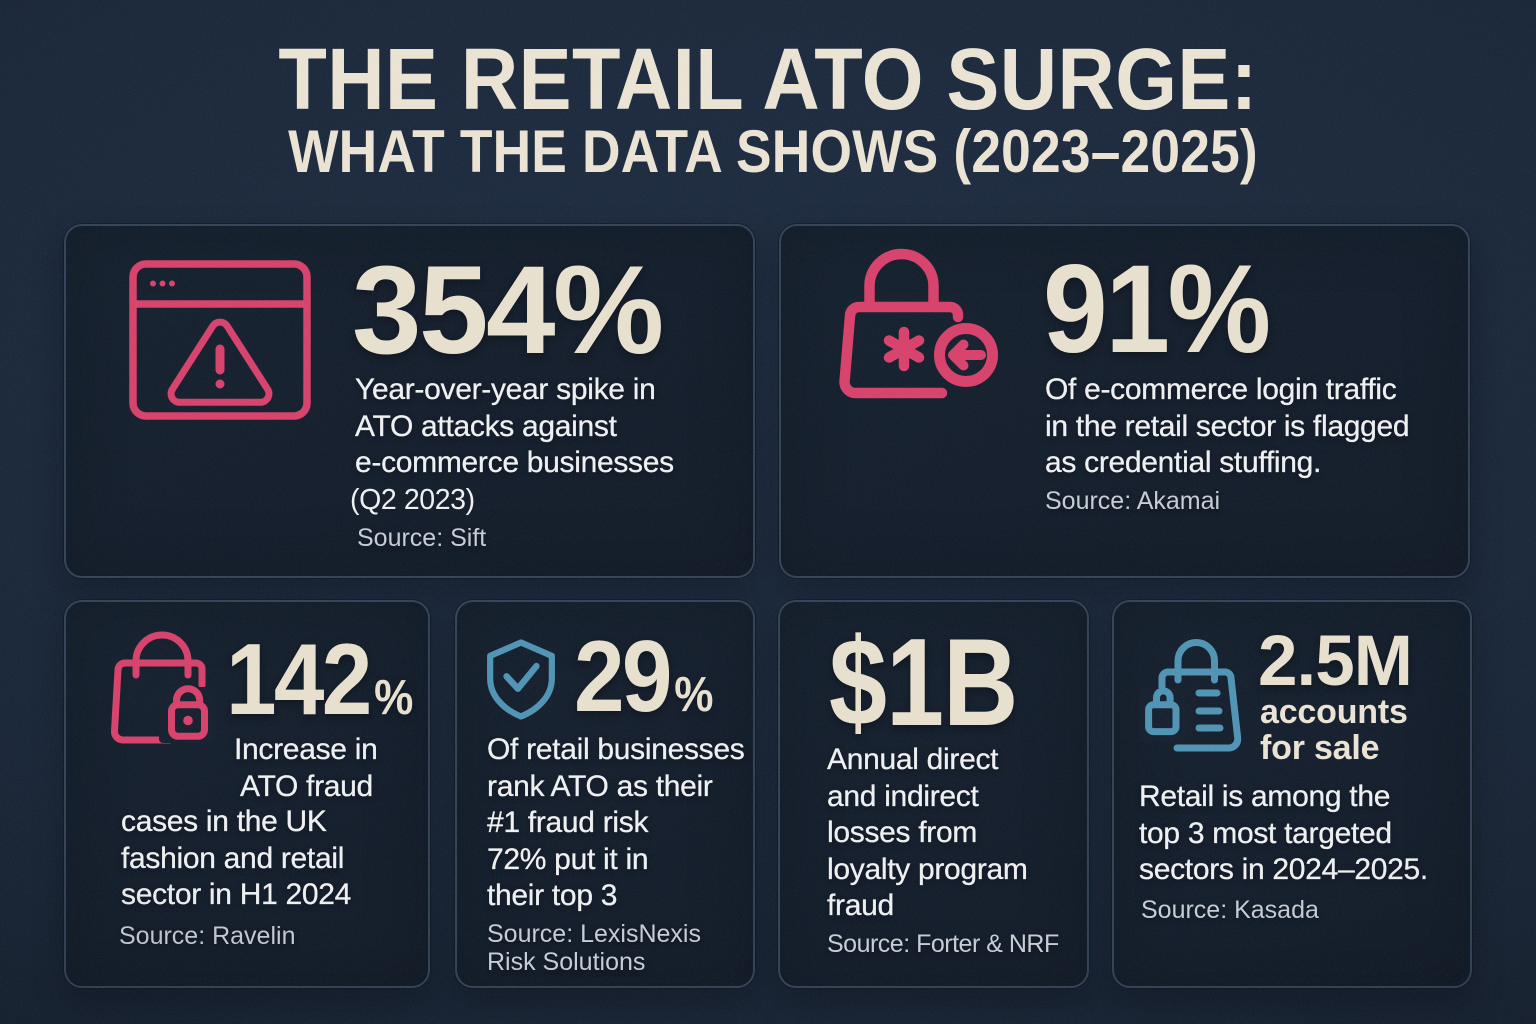  What do you see at coordinates (922, 322) in the screenshot?
I see `bag-login-icon` at bounding box center [922, 322].